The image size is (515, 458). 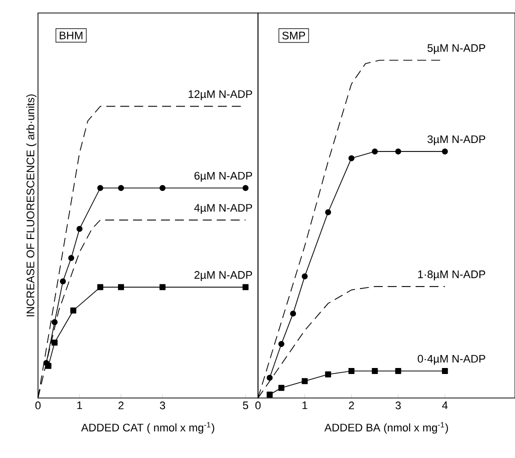 What do you see at coordinates (223, 276) in the screenshot?
I see `series-label: 2µM N-ADP` at bounding box center [223, 276].